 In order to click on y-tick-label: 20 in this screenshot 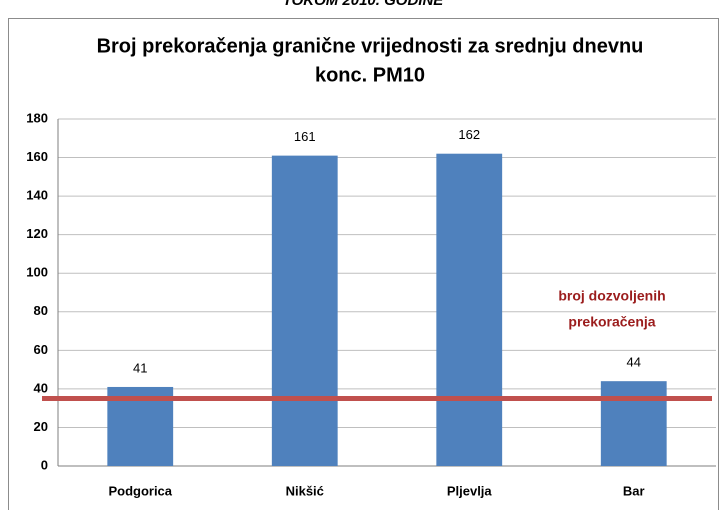, I will do `click(41, 426)`.